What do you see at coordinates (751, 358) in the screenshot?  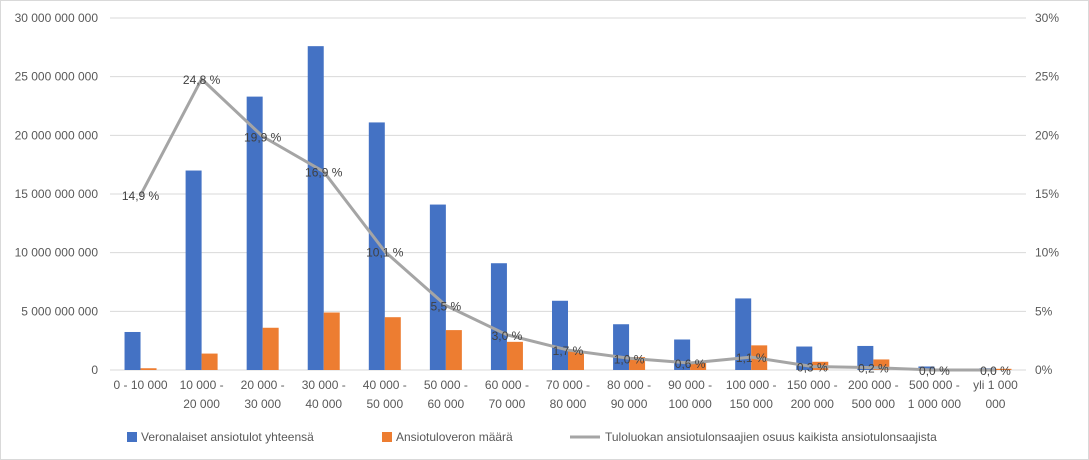 I see `data-label: 1,1 %` at bounding box center [751, 358].